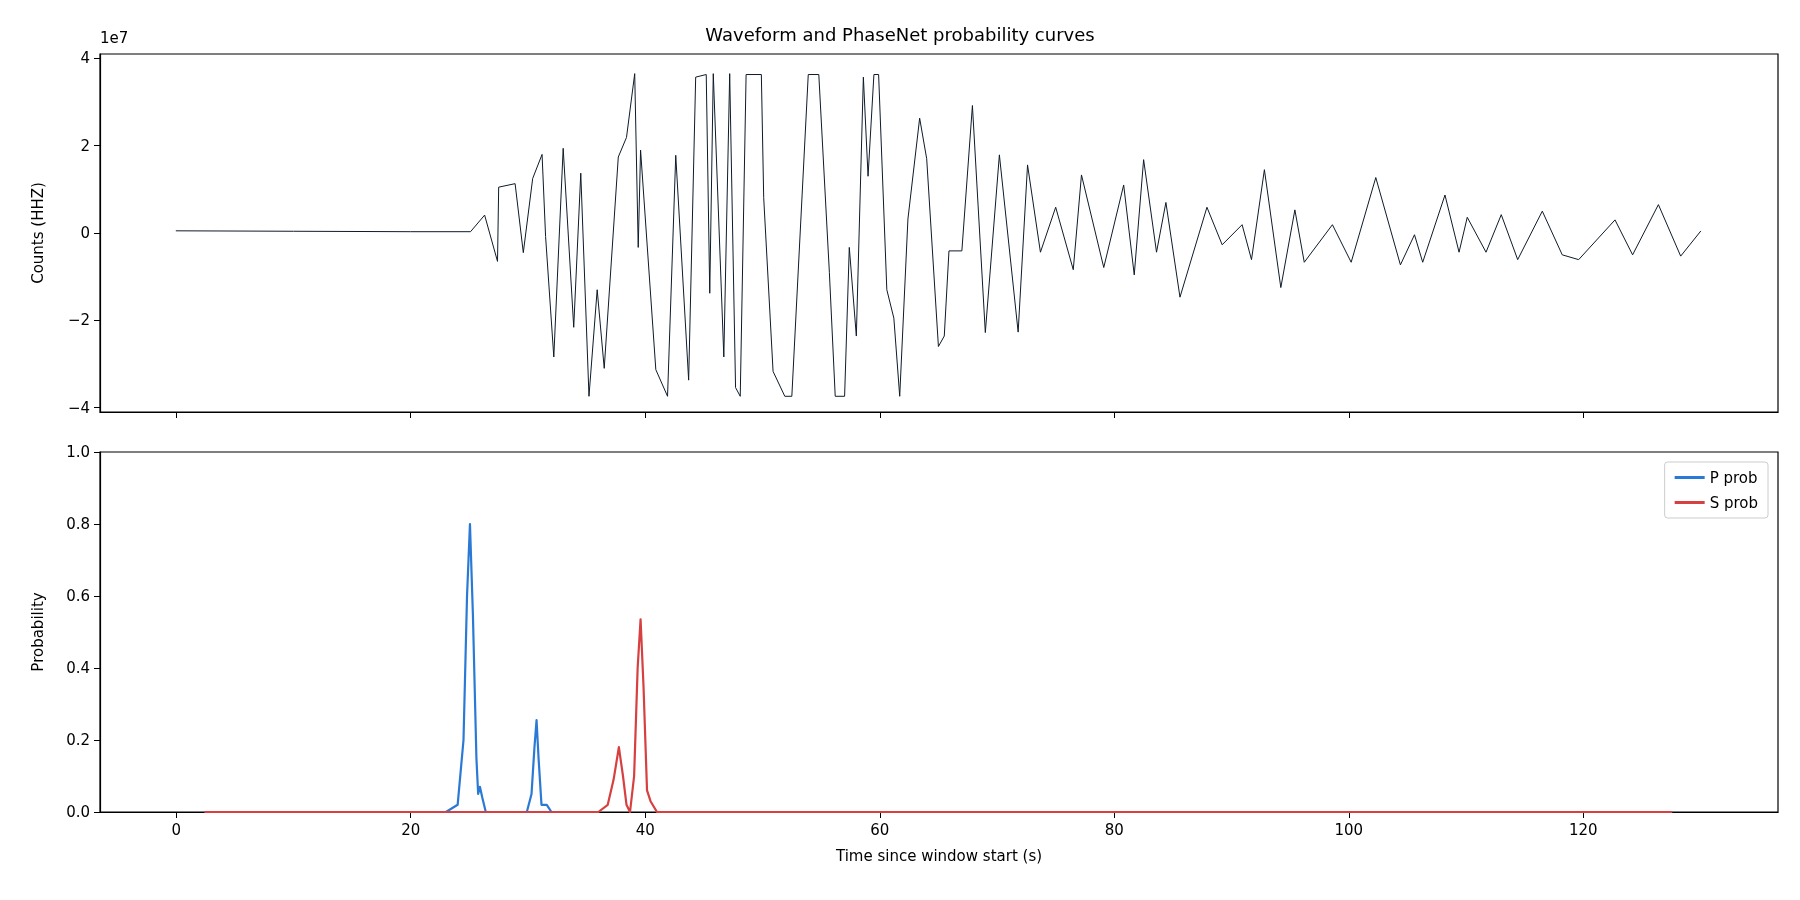  What do you see at coordinates (78, 524) in the screenshot?
I see `y-tick-label: 0.8` at bounding box center [78, 524].